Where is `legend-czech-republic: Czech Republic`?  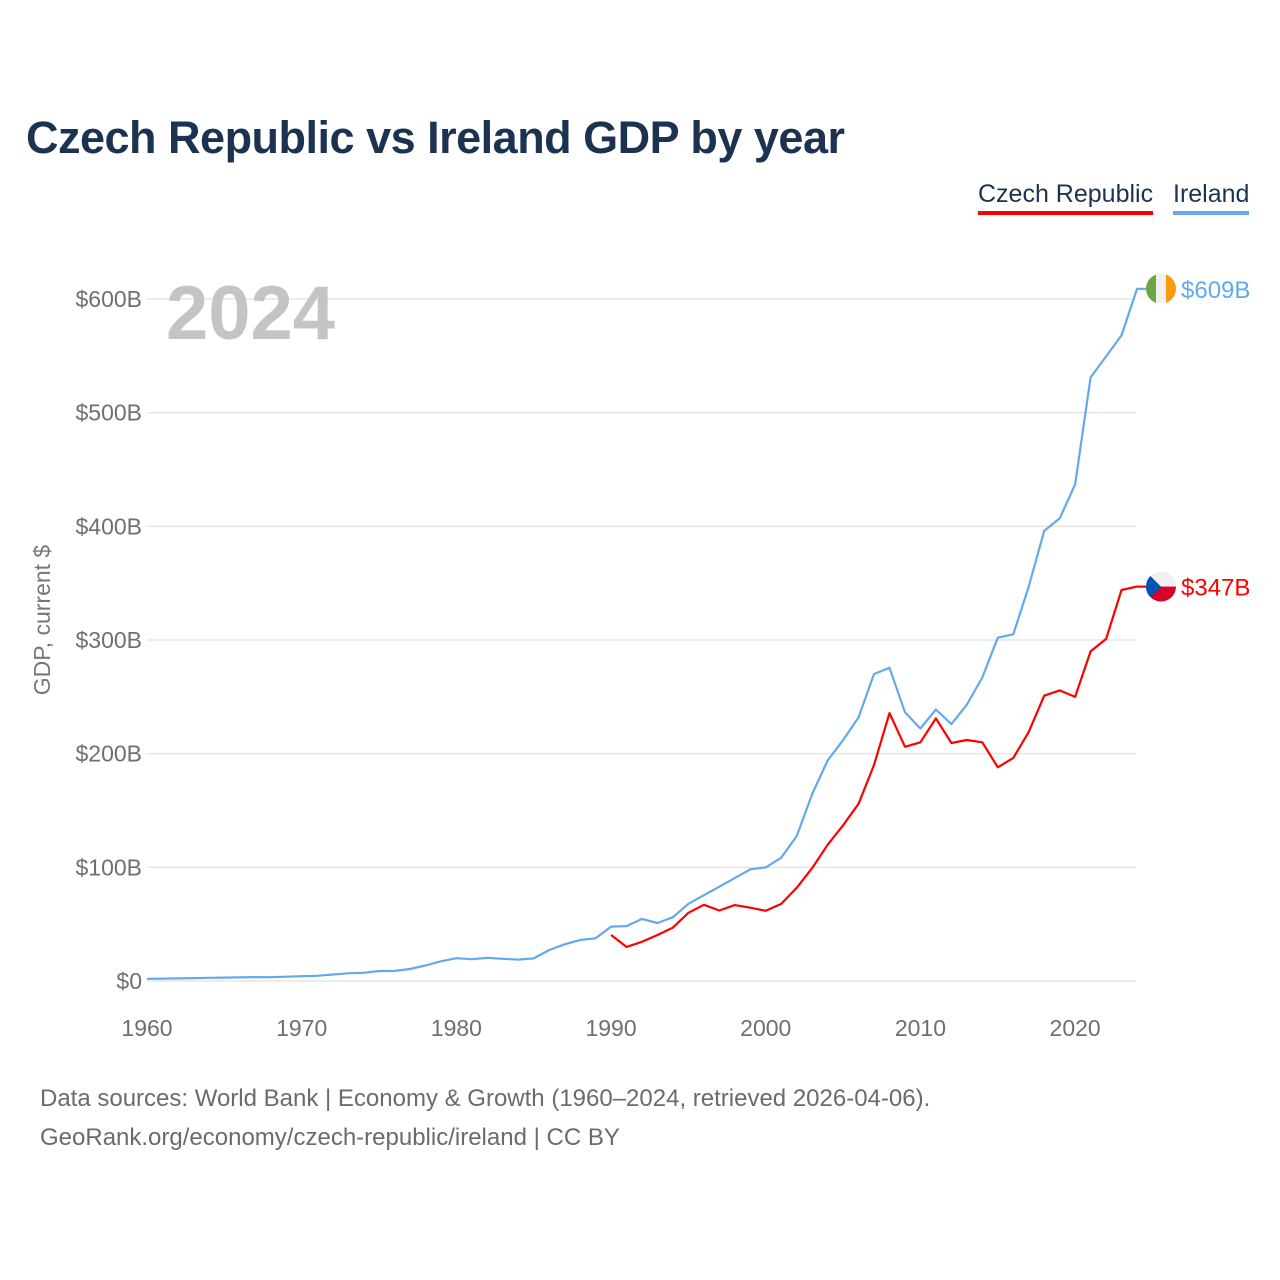
legend-czech-republic: Czech Republic is located at coordinates (1066, 197).